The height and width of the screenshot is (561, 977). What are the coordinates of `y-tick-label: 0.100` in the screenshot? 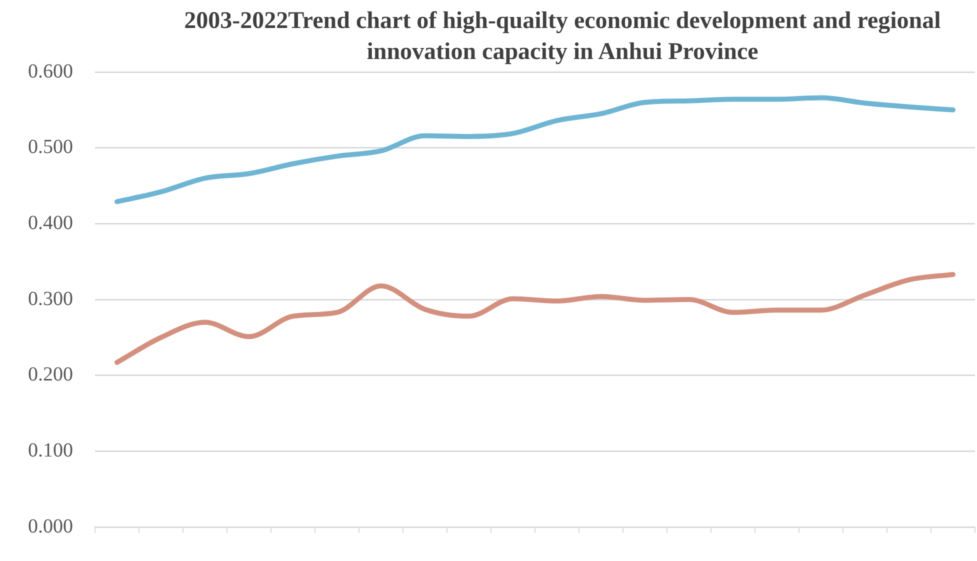 It's located at (50, 450).